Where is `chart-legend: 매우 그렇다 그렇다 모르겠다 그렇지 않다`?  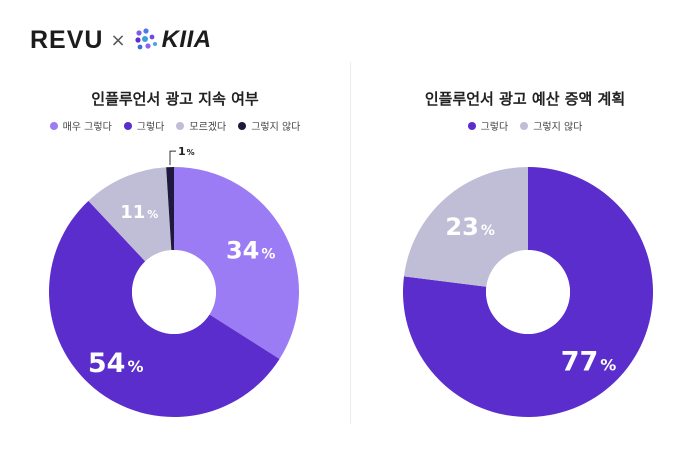
chart-legend: 매우 그렇다 그렇다 모르겠다 그렇지 않다 is located at coordinates (175, 125).